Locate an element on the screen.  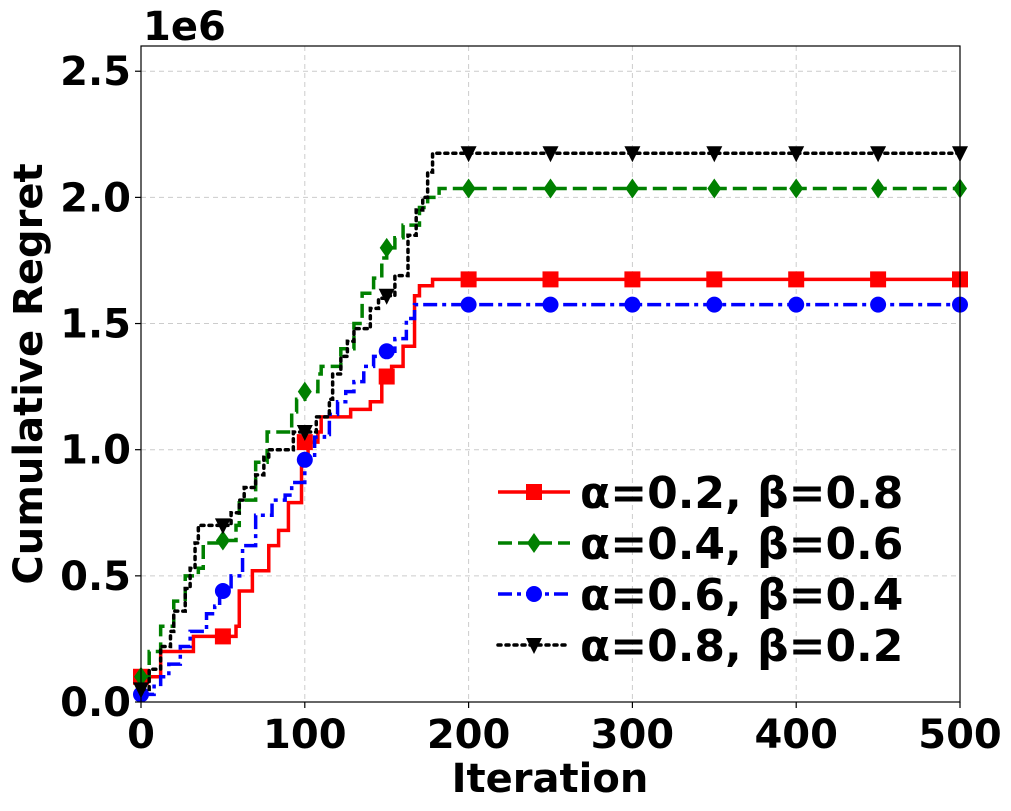
legend-entry: α=0.6, β=0.4 is located at coordinates (700, 595).